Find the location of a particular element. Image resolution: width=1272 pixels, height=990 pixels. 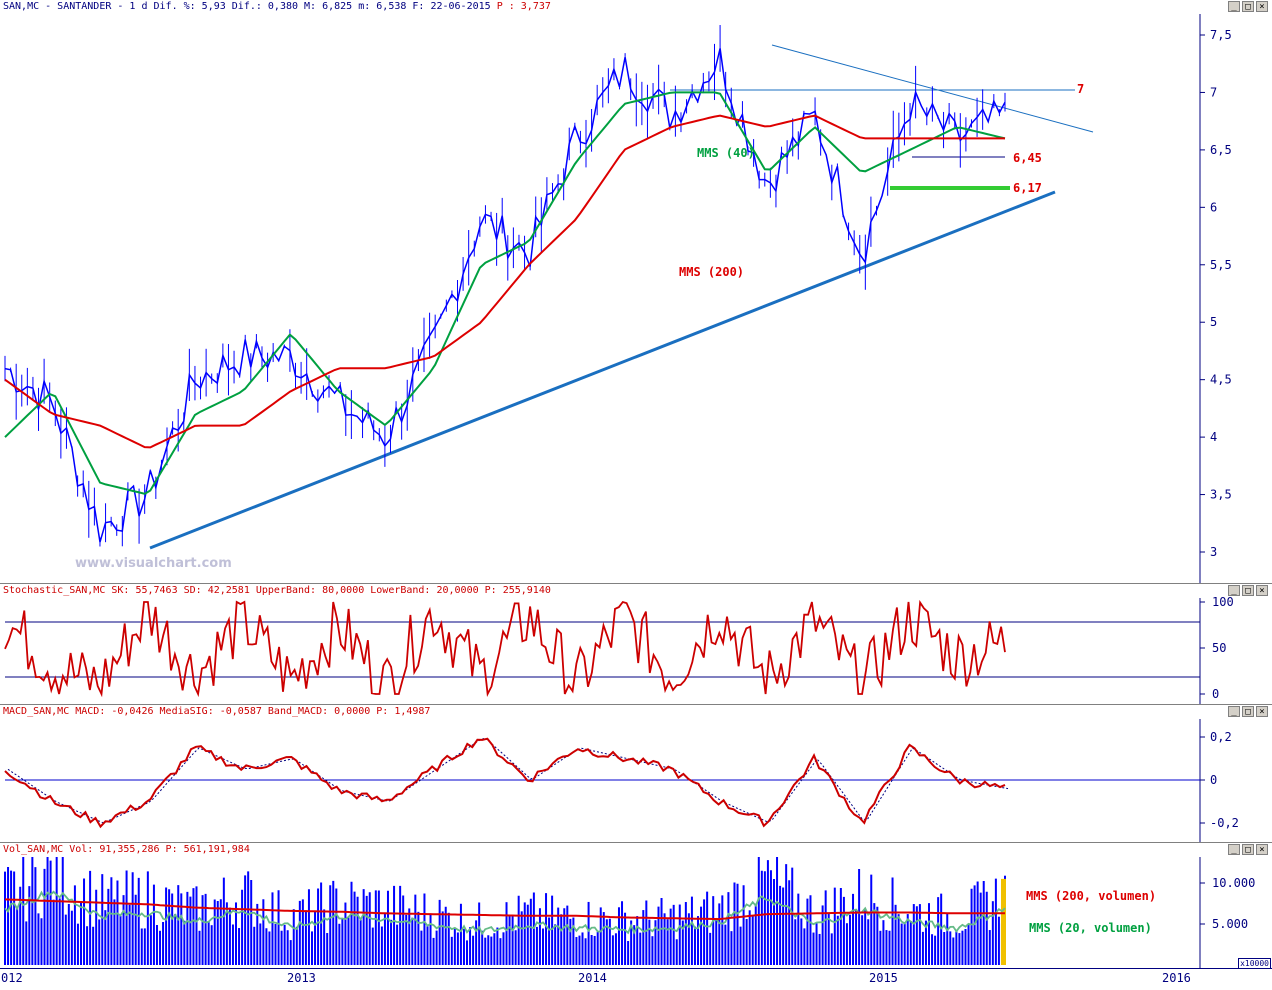

stoch-y-tick: 100 is located at coordinates (1223, 602).